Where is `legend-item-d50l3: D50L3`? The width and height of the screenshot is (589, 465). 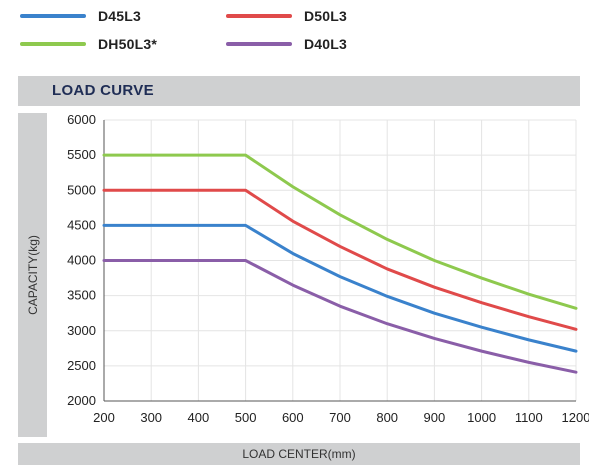 legend-item-d50l3: D50L3 is located at coordinates (286, 16).